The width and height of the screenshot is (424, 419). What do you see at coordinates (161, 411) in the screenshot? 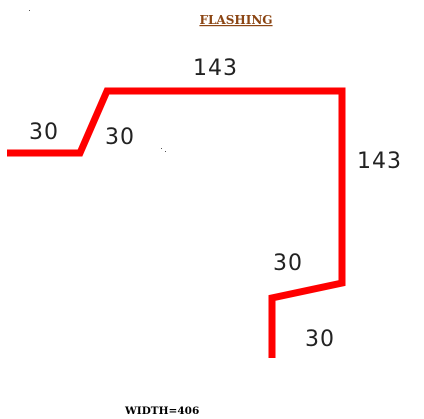
I see `total-width-label: WIDTH=406` at bounding box center [161, 411].